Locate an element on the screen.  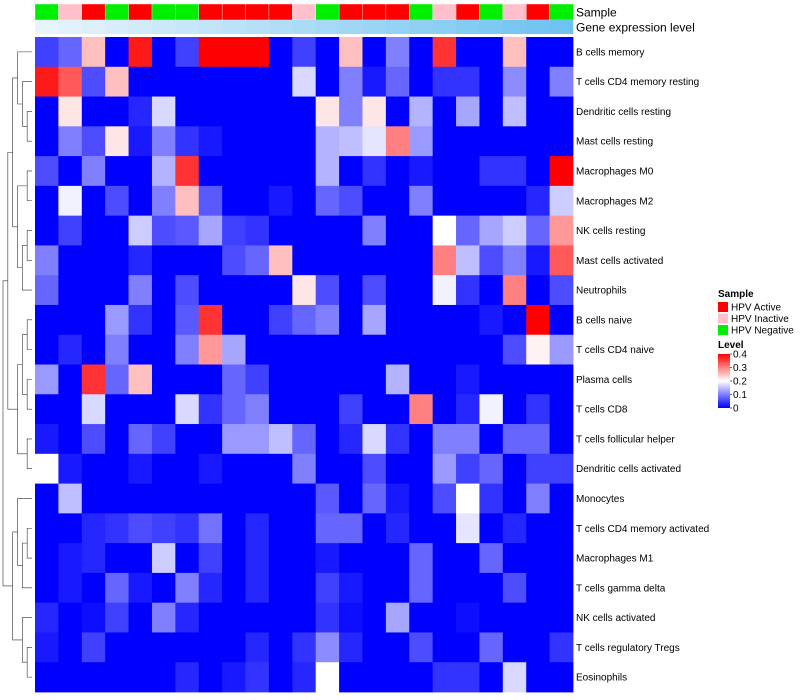
legend-sample-label: HPV Inactive is located at coordinates (760, 319).